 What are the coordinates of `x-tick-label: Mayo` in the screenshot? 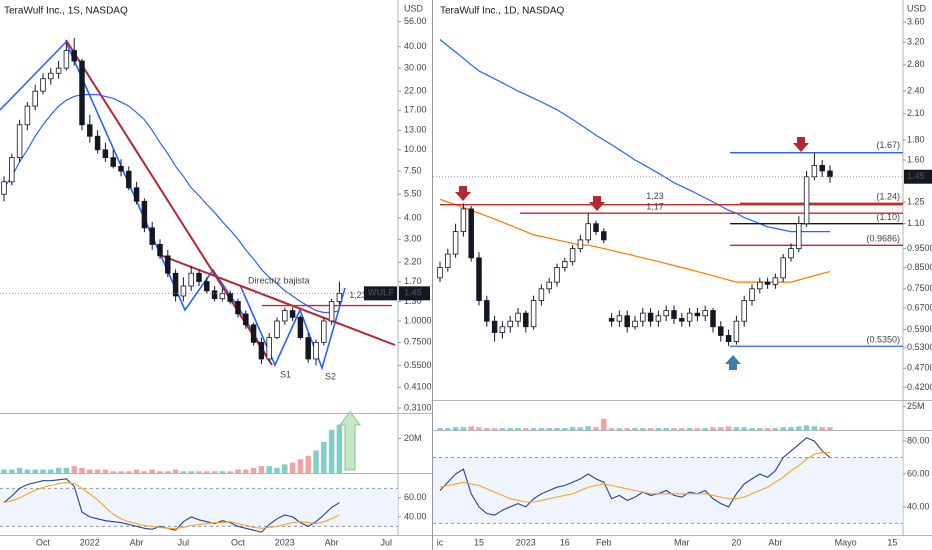 It's located at (846, 542).